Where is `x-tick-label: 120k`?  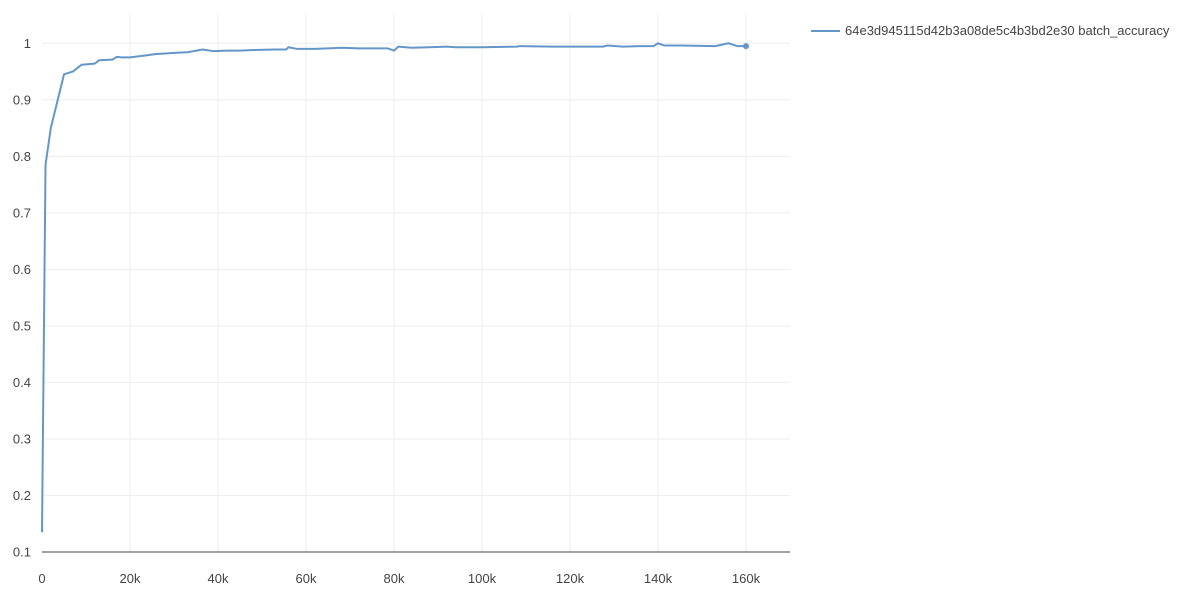 x-tick-label: 120k is located at coordinates (570, 578).